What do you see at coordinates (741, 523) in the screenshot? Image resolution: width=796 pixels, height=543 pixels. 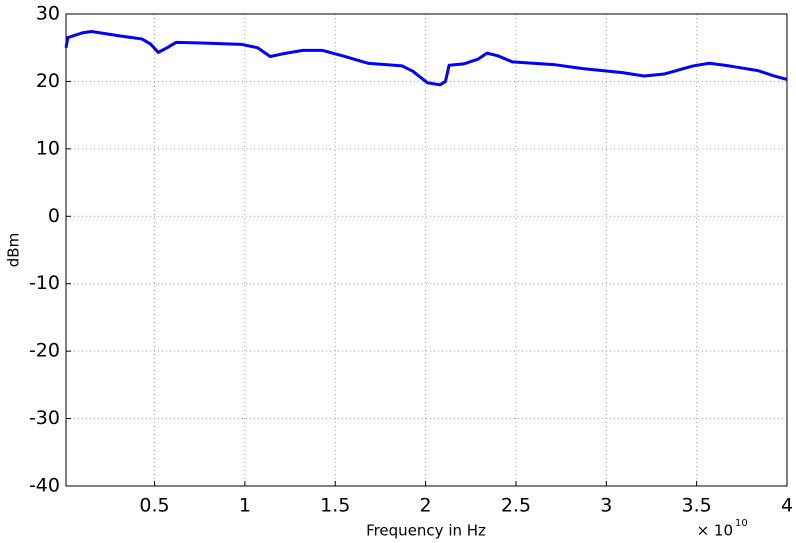 I see `x-multiplier-exponent: 10` at bounding box center [741, 523].